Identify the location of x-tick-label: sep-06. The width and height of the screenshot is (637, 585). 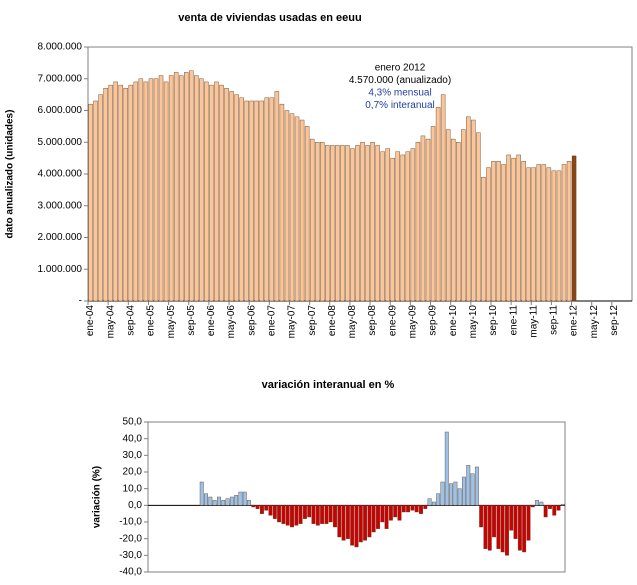
(251, 320).